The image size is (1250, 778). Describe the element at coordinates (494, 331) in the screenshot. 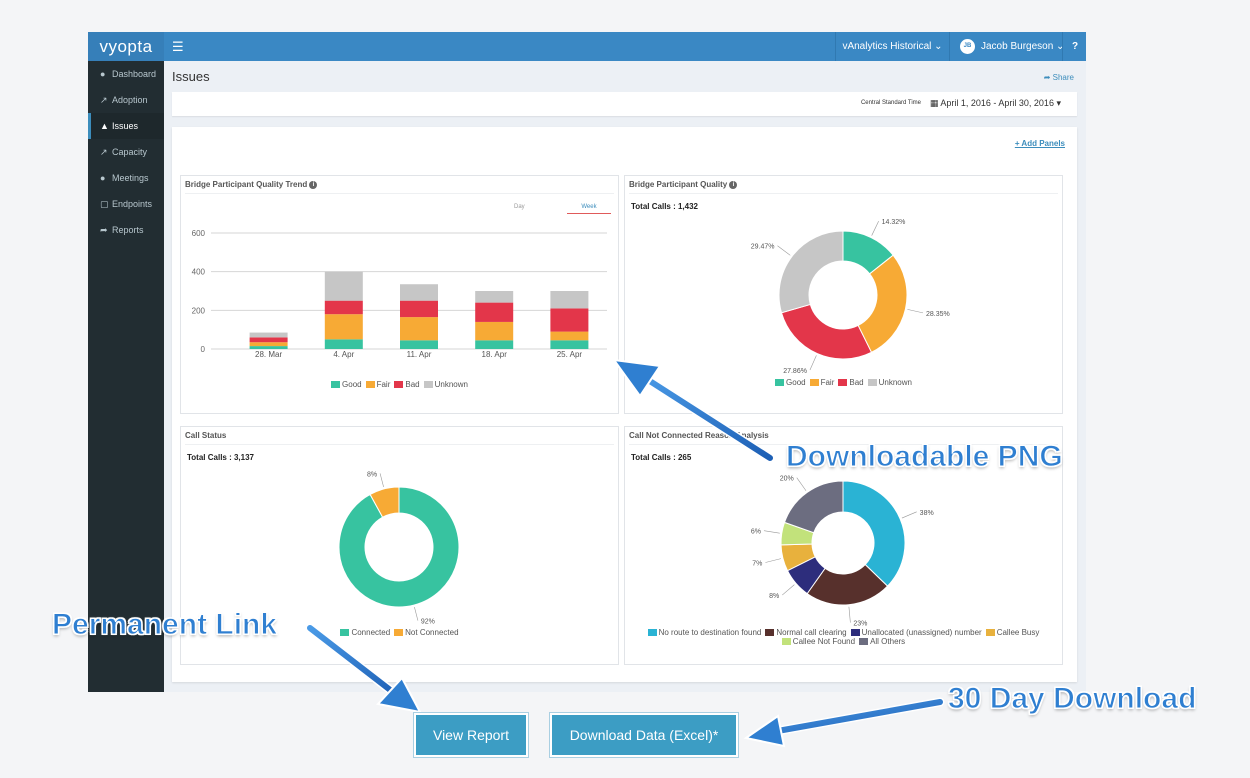

I see `bar-fair-18-apr` at that location.